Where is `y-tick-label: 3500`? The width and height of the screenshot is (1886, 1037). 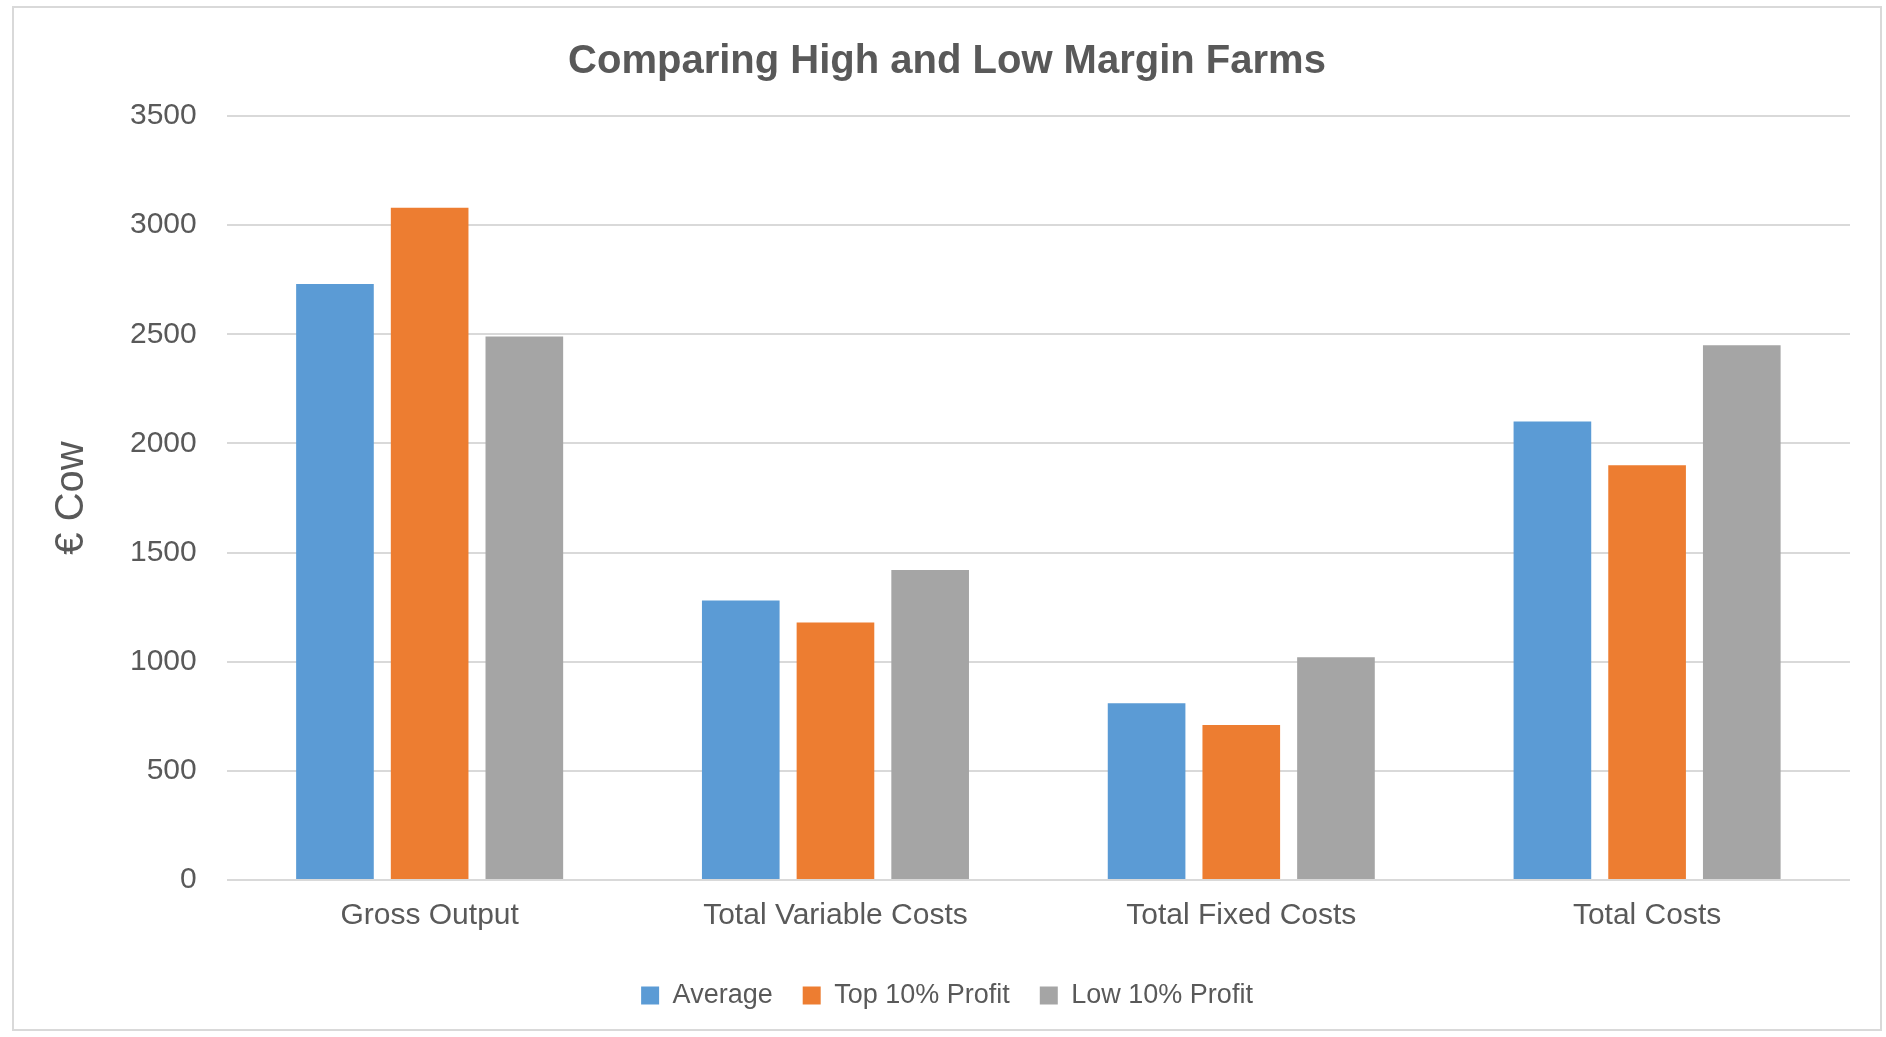 y-tick-label: 3500 is located at coordinates (163, 114).